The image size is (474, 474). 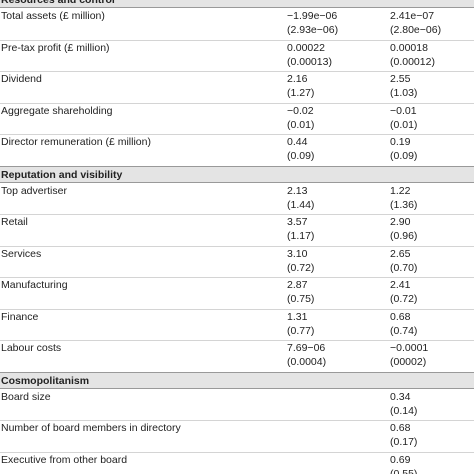 What do you see at coordinates (237, 4) in the screenshot?
I see `section-header: Resources and control` at bounding box center [237, 4].